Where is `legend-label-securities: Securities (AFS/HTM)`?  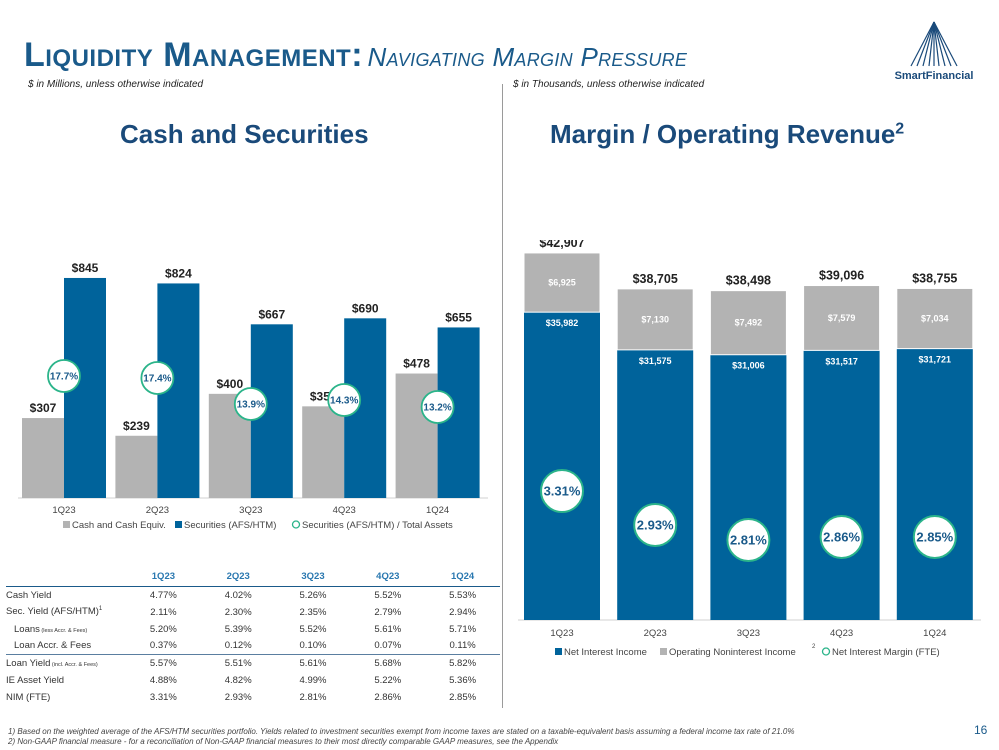 legend-label-securities: Securities (AFS/HTM) is located at coordinates (230, 525).